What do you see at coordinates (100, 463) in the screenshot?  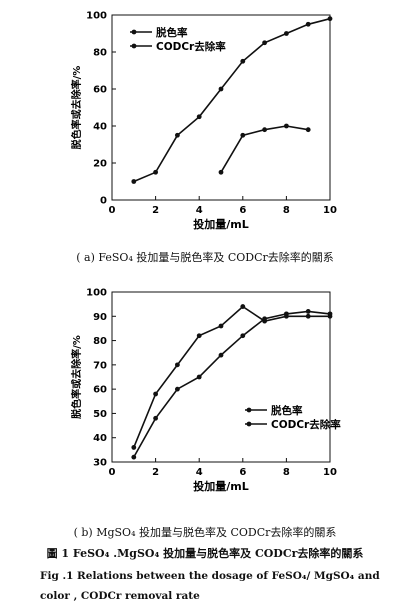 I see `y-tick-label: 30` at bounding box center [100, 463].